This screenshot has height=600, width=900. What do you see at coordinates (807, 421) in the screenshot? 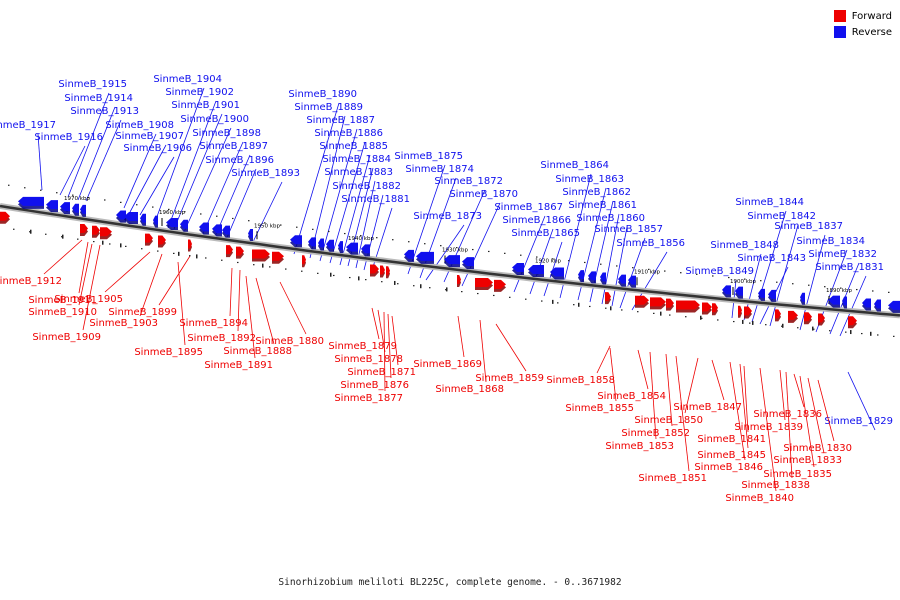
I see `gene-label: SinmeB_1833` at bounding box center [807, 421].